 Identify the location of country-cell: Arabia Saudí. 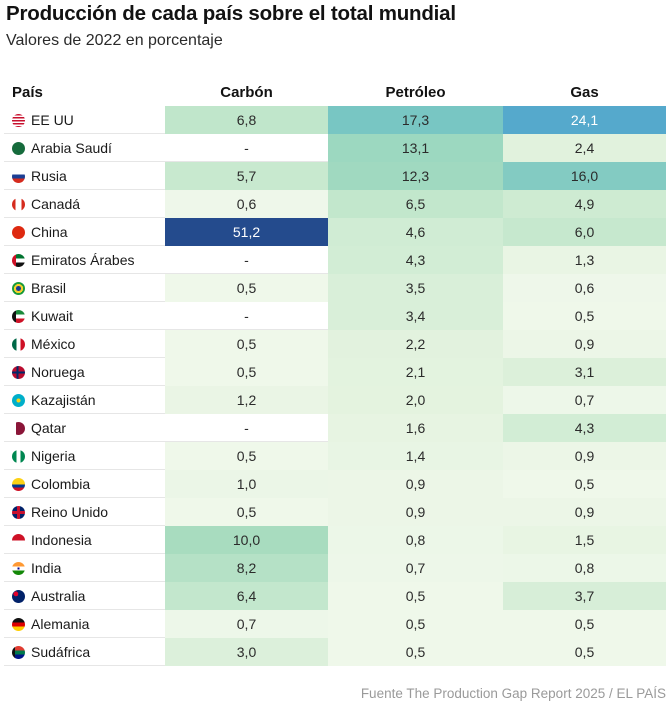
(84, 147).